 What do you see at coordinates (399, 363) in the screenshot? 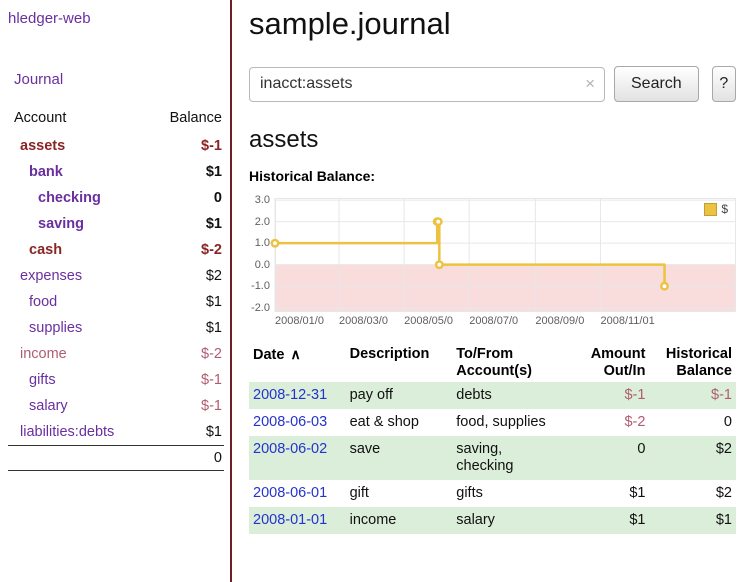
I see `register-header-description: Description` at bounding box center [399, 363].